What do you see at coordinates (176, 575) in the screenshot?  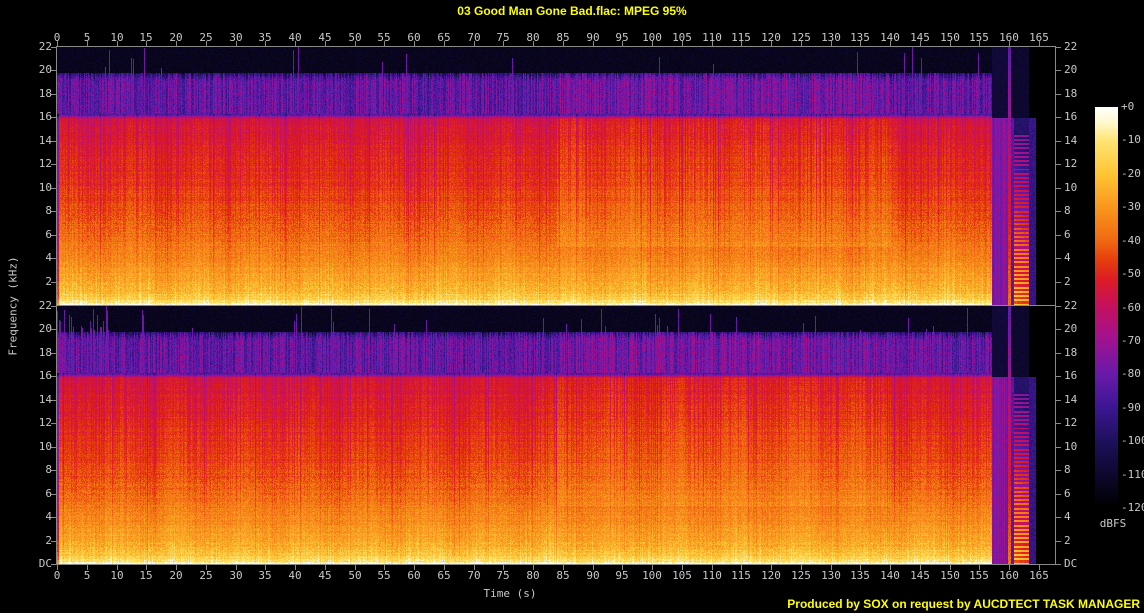 I see `time-tick-label: 20` at bounding box center [176, 575].